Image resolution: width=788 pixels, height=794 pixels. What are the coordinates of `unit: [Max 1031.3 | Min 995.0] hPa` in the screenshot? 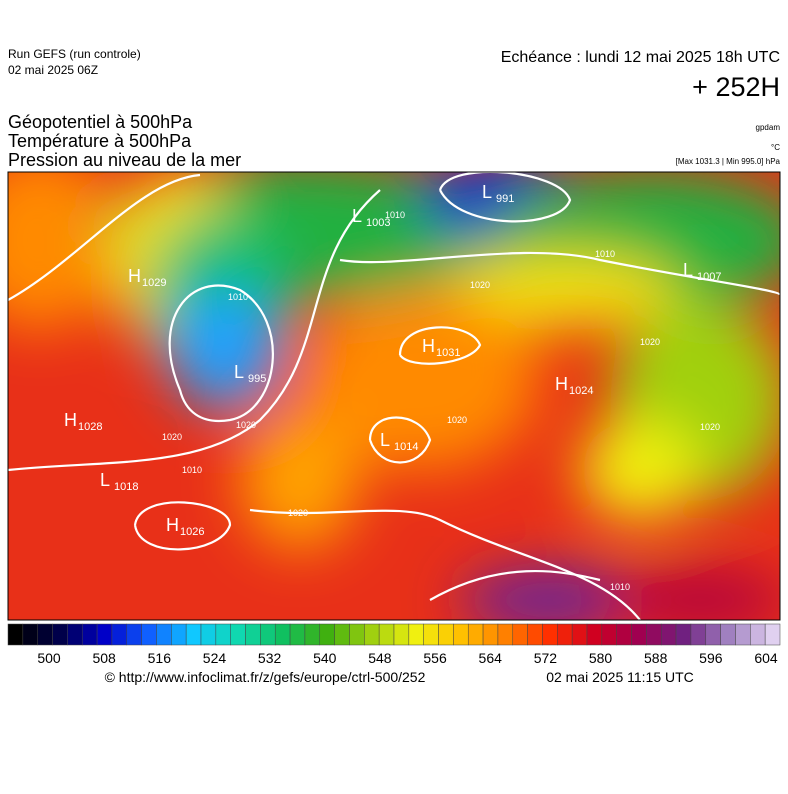 It's located at (728, 161).